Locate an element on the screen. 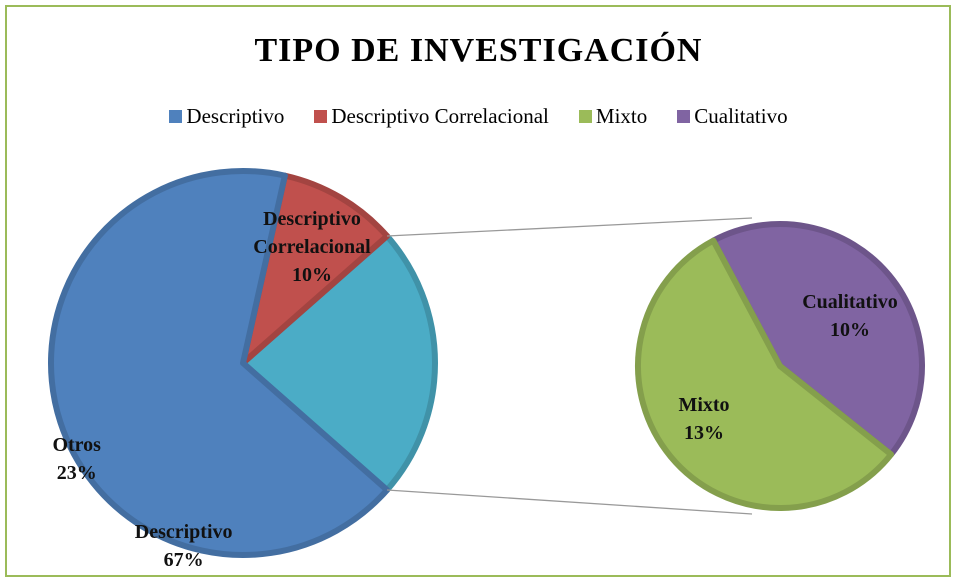 The height and width of the screenshot is (580, 957). legend-entry: Descriptivo is located at coordinates (226, 116).